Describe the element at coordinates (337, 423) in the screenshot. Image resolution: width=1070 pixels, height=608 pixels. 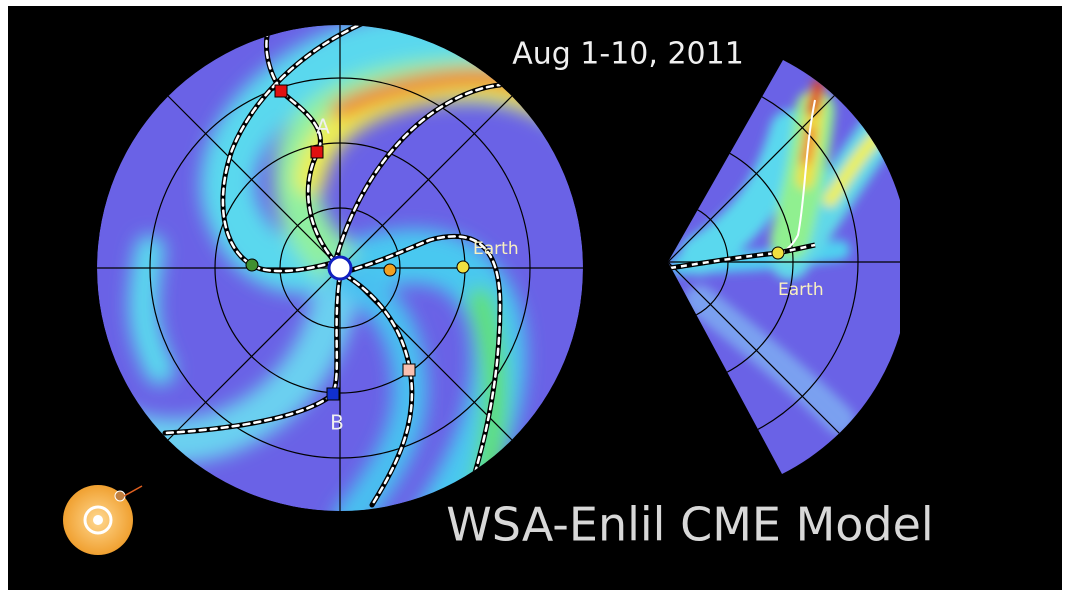
I see `label-b: B` at that location.